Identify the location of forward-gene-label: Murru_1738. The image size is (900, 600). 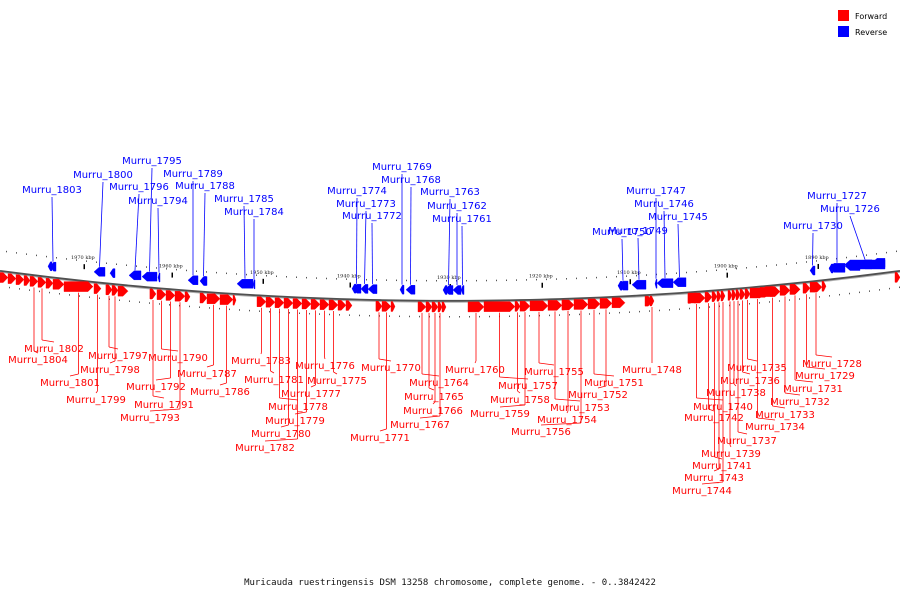
(736, 393).